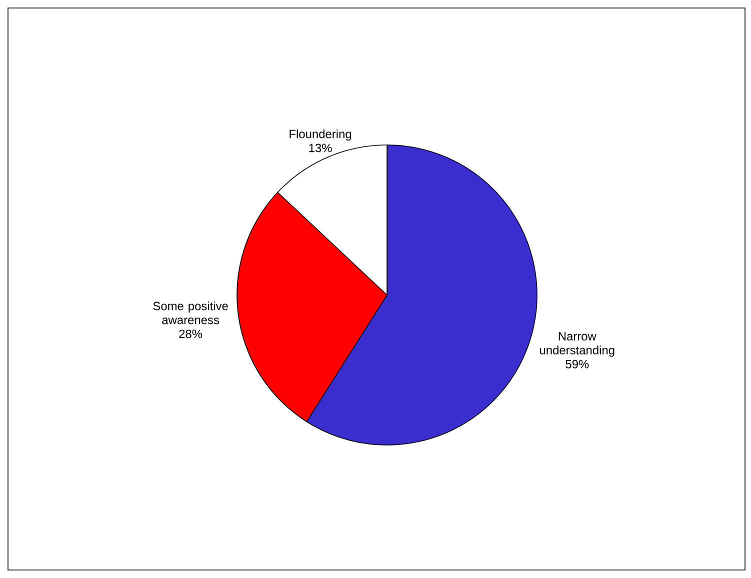 This screenshot has height=578, width=751. Describe the element at coordinates (321, 135) in the screenshot. I see `slice-label: Floundering` at that location.